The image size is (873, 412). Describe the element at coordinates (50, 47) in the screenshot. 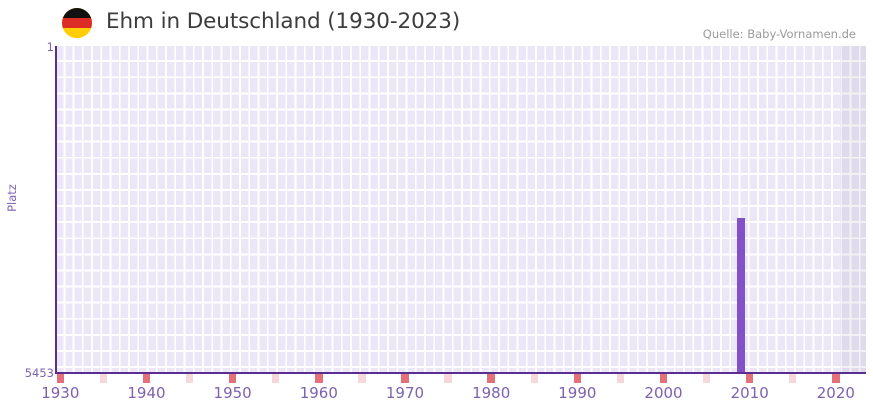

I see `y-axis-tick-top: 1` at that location.